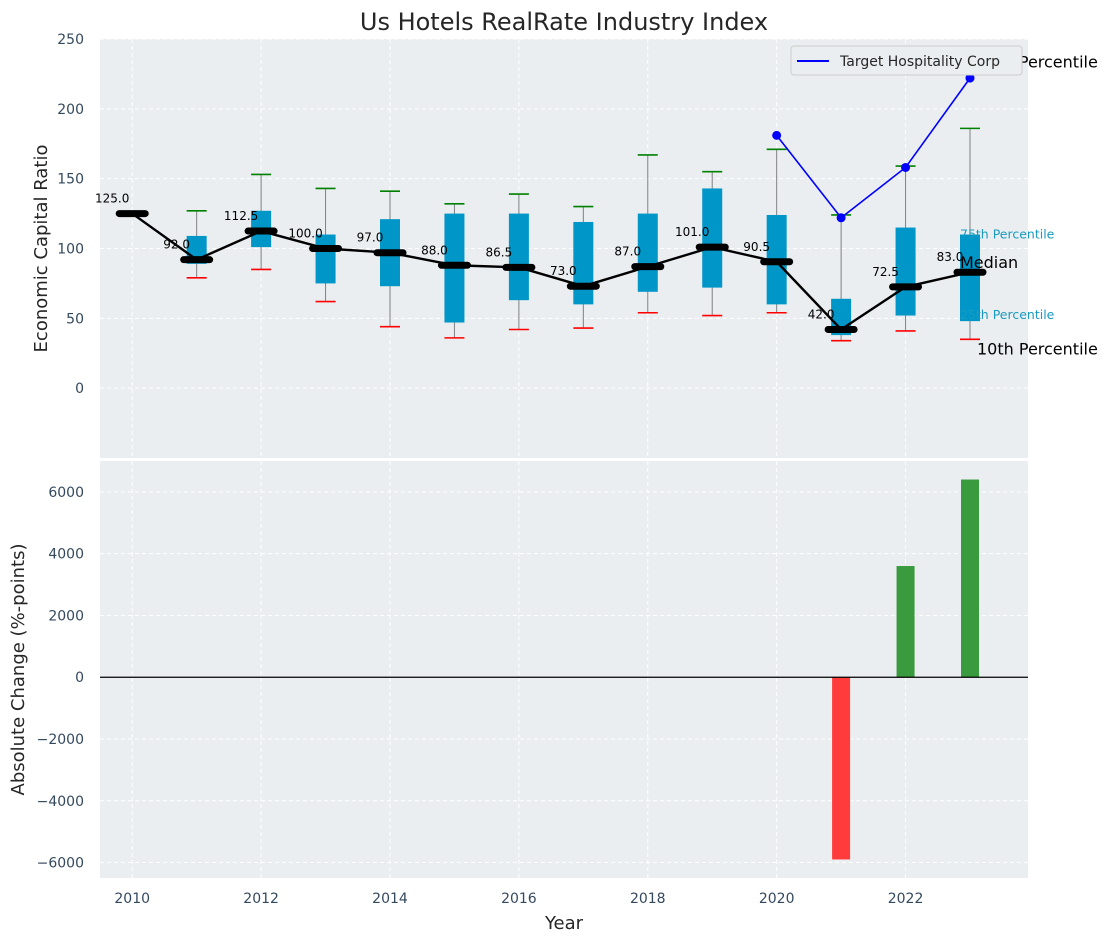 This screenshot has height=942, width=1107. I want to click on change-bar-2022, so click(905, 622).